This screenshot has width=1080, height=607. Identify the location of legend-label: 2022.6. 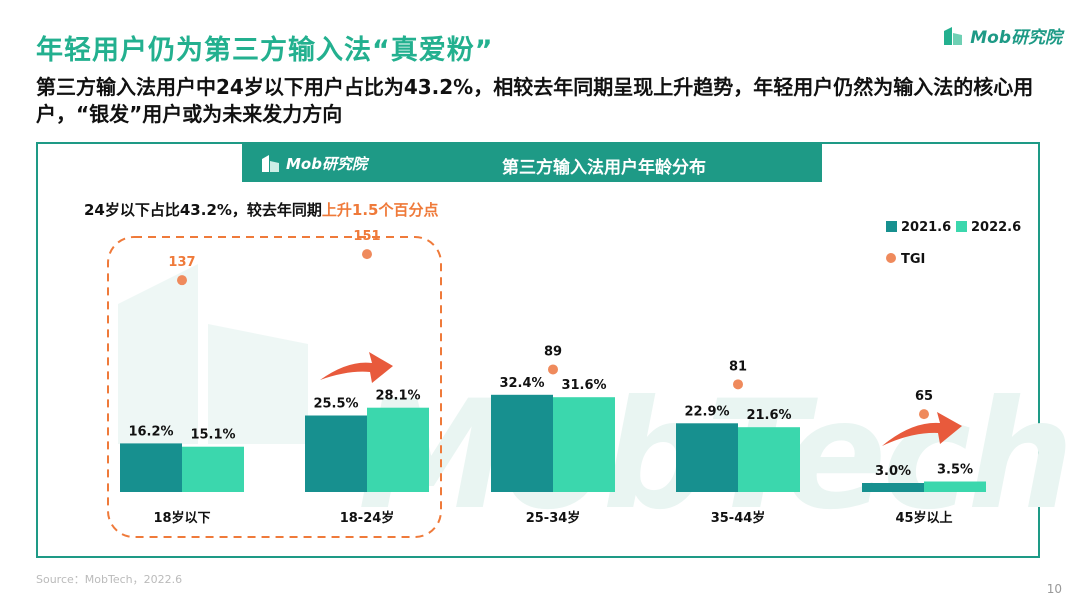
(996, 227).